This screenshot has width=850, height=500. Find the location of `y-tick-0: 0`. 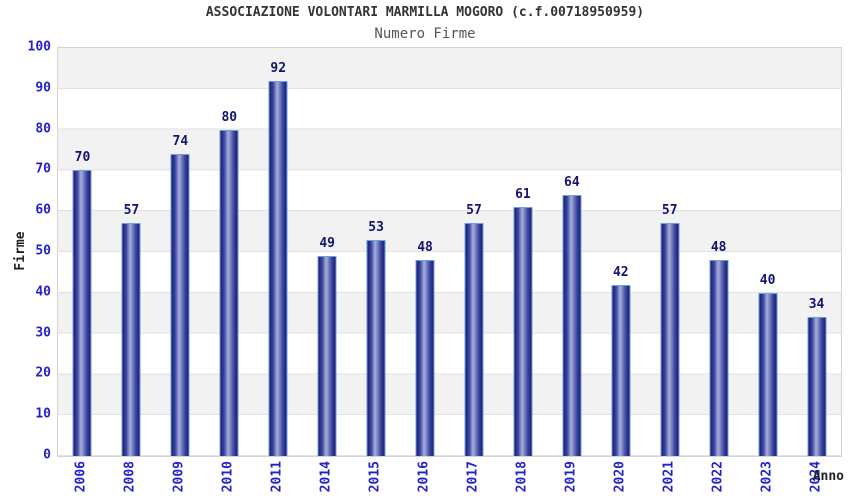

y-tick-0: 0 is located at coordinates (47, 455).